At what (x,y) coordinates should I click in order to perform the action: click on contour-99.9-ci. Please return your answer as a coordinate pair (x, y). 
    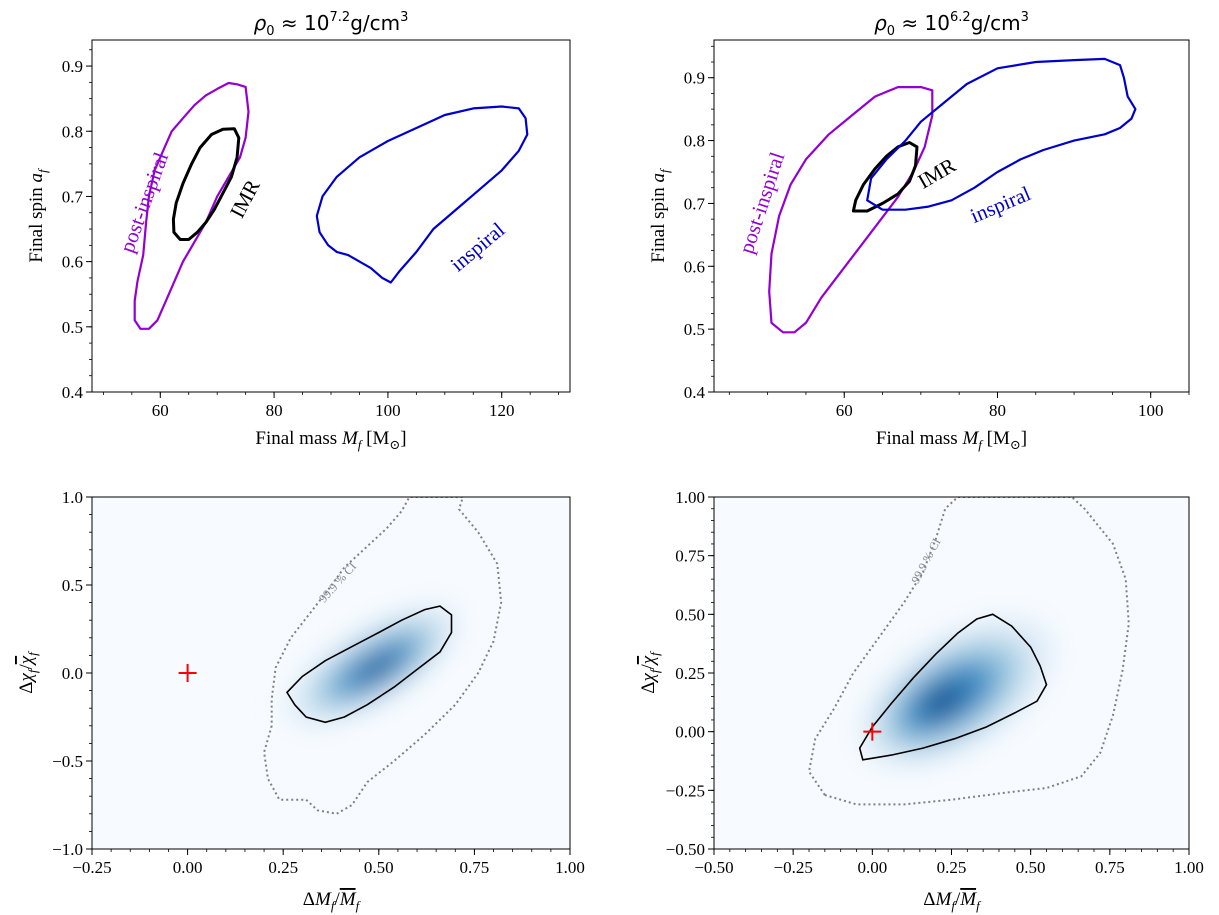
    Looking at the image, I should click on (383, 656).